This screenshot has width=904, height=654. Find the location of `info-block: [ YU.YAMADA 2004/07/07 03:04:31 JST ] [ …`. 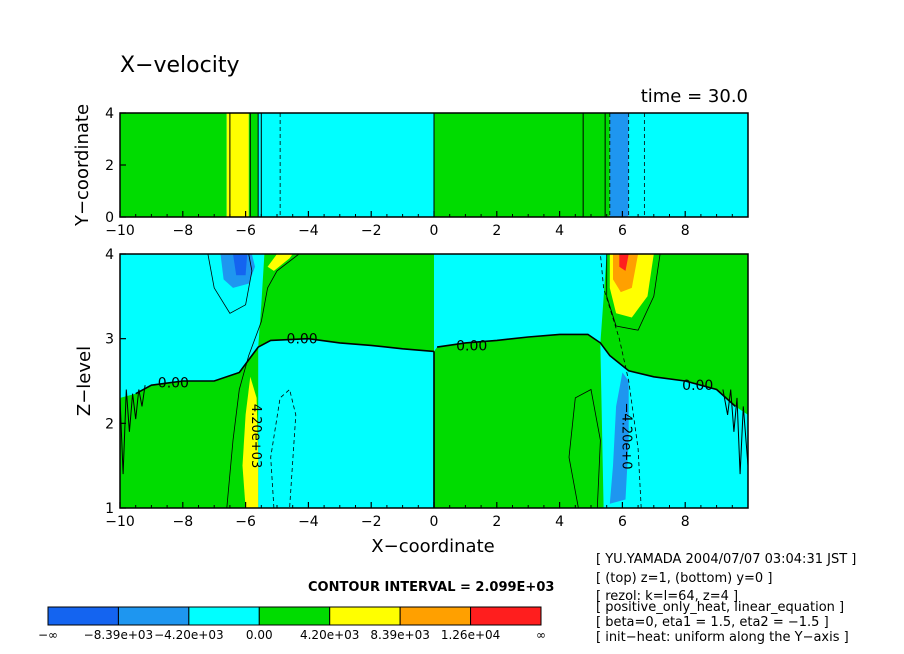

info-block: [ YU.YAMADA 2004/07/07 03:04:31 JST ] [ … is located at coordinates (726, 598).